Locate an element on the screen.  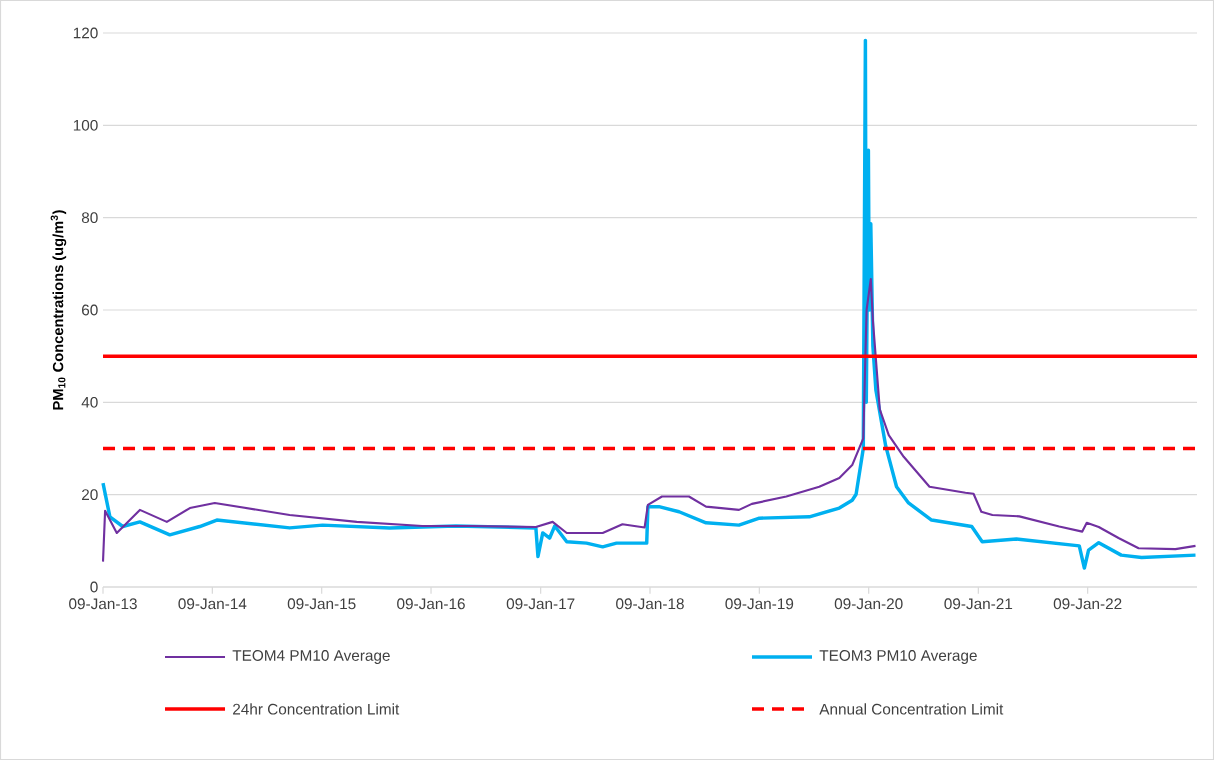
y-tick-label: 60 is located at coordinates (90, 310).